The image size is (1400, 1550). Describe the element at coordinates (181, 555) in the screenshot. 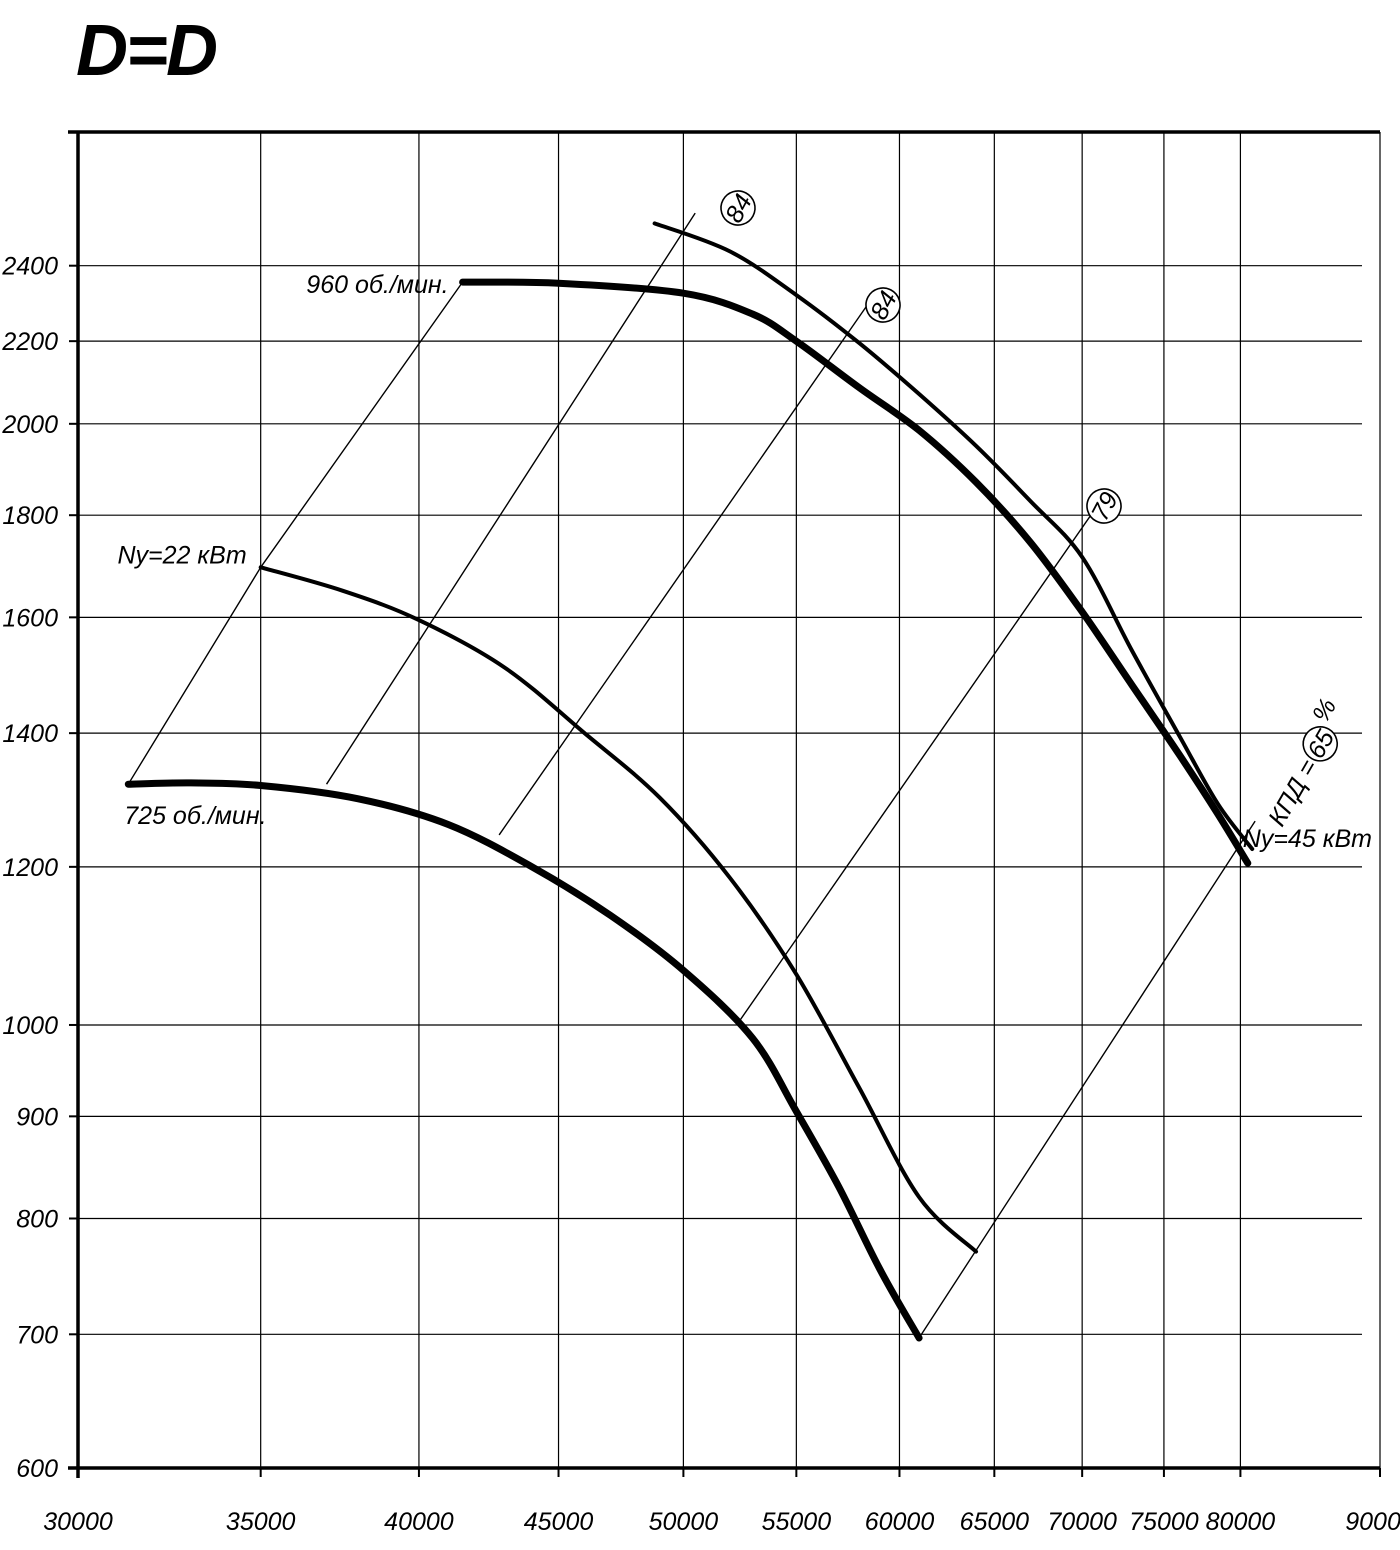

I see `label-power-22: Nу=22 кВт` at that location.